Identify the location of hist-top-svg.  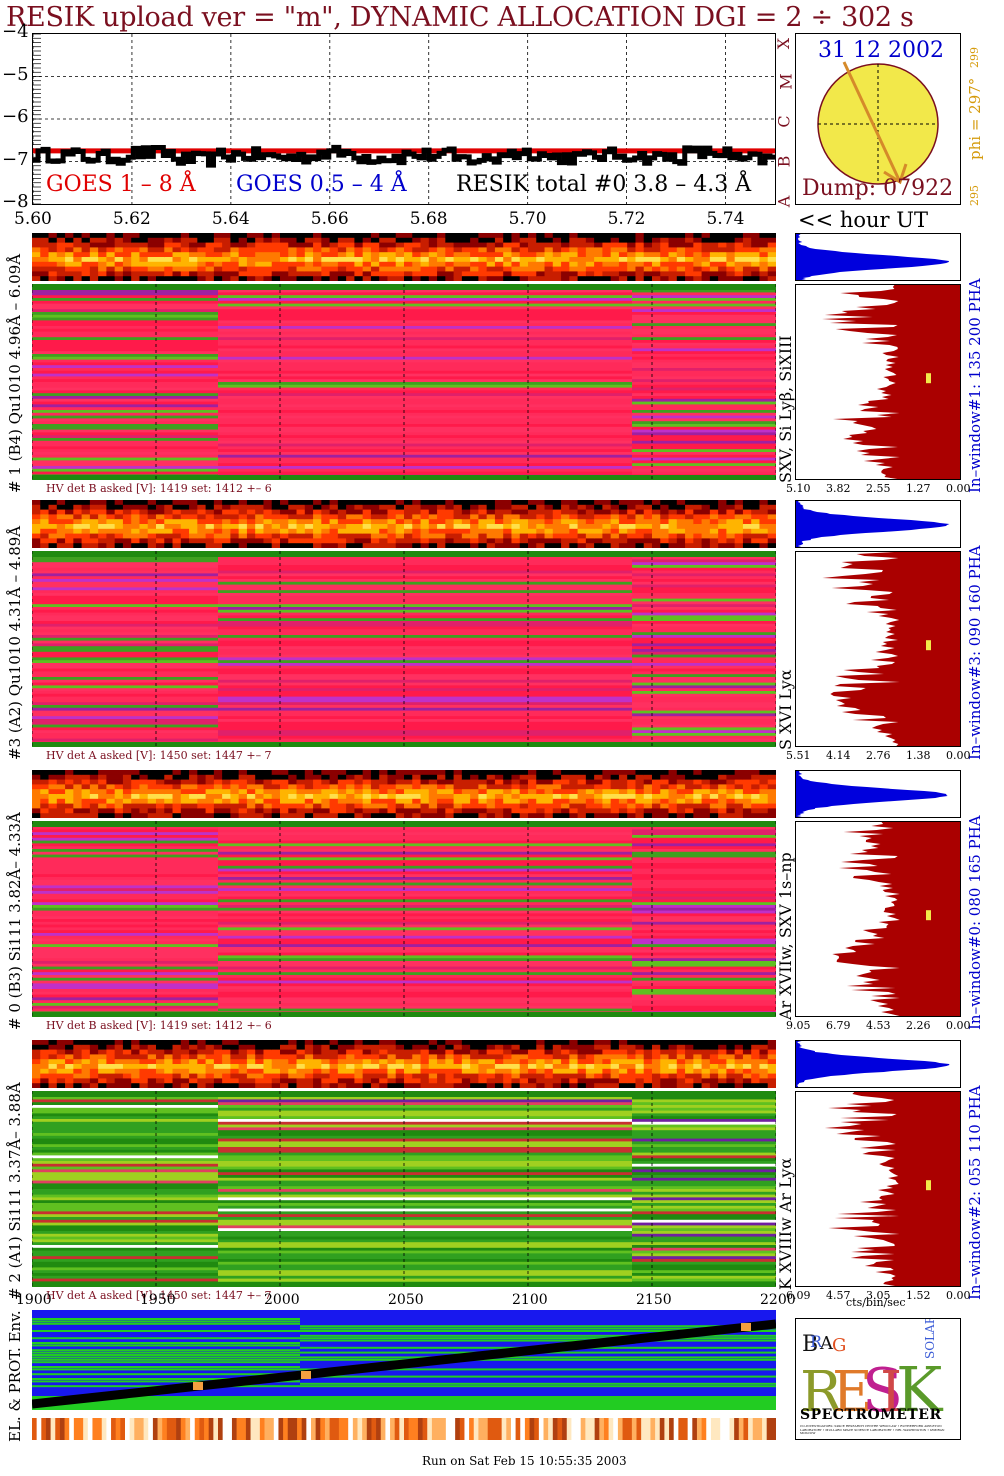
(873, 524).